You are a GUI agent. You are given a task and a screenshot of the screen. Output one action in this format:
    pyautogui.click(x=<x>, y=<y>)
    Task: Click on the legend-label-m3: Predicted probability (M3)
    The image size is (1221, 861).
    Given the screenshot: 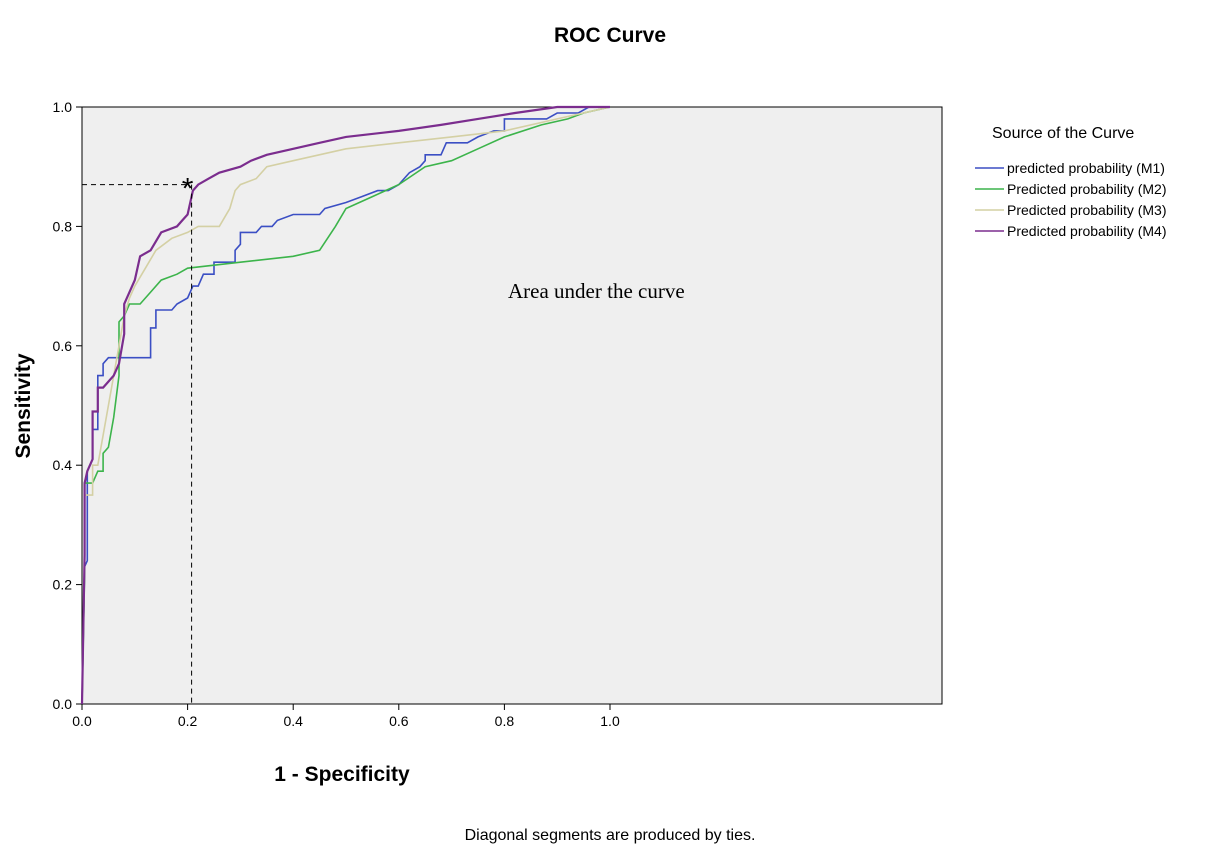 What is the action you would take?
    pyautogui.click(x=1087, y=210)
    